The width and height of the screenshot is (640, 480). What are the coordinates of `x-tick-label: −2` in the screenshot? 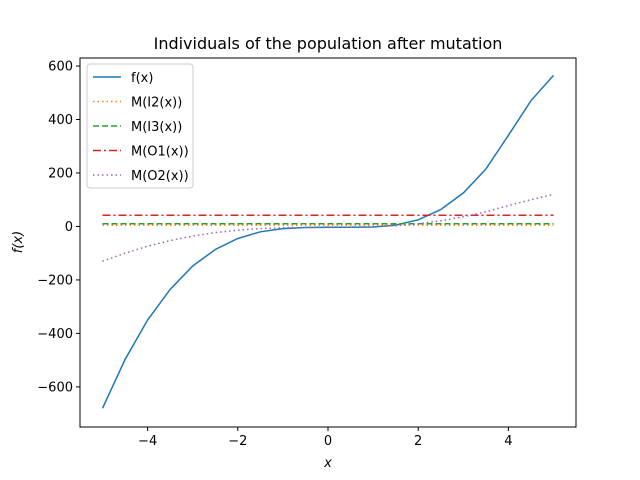 It's located at (237, 441).